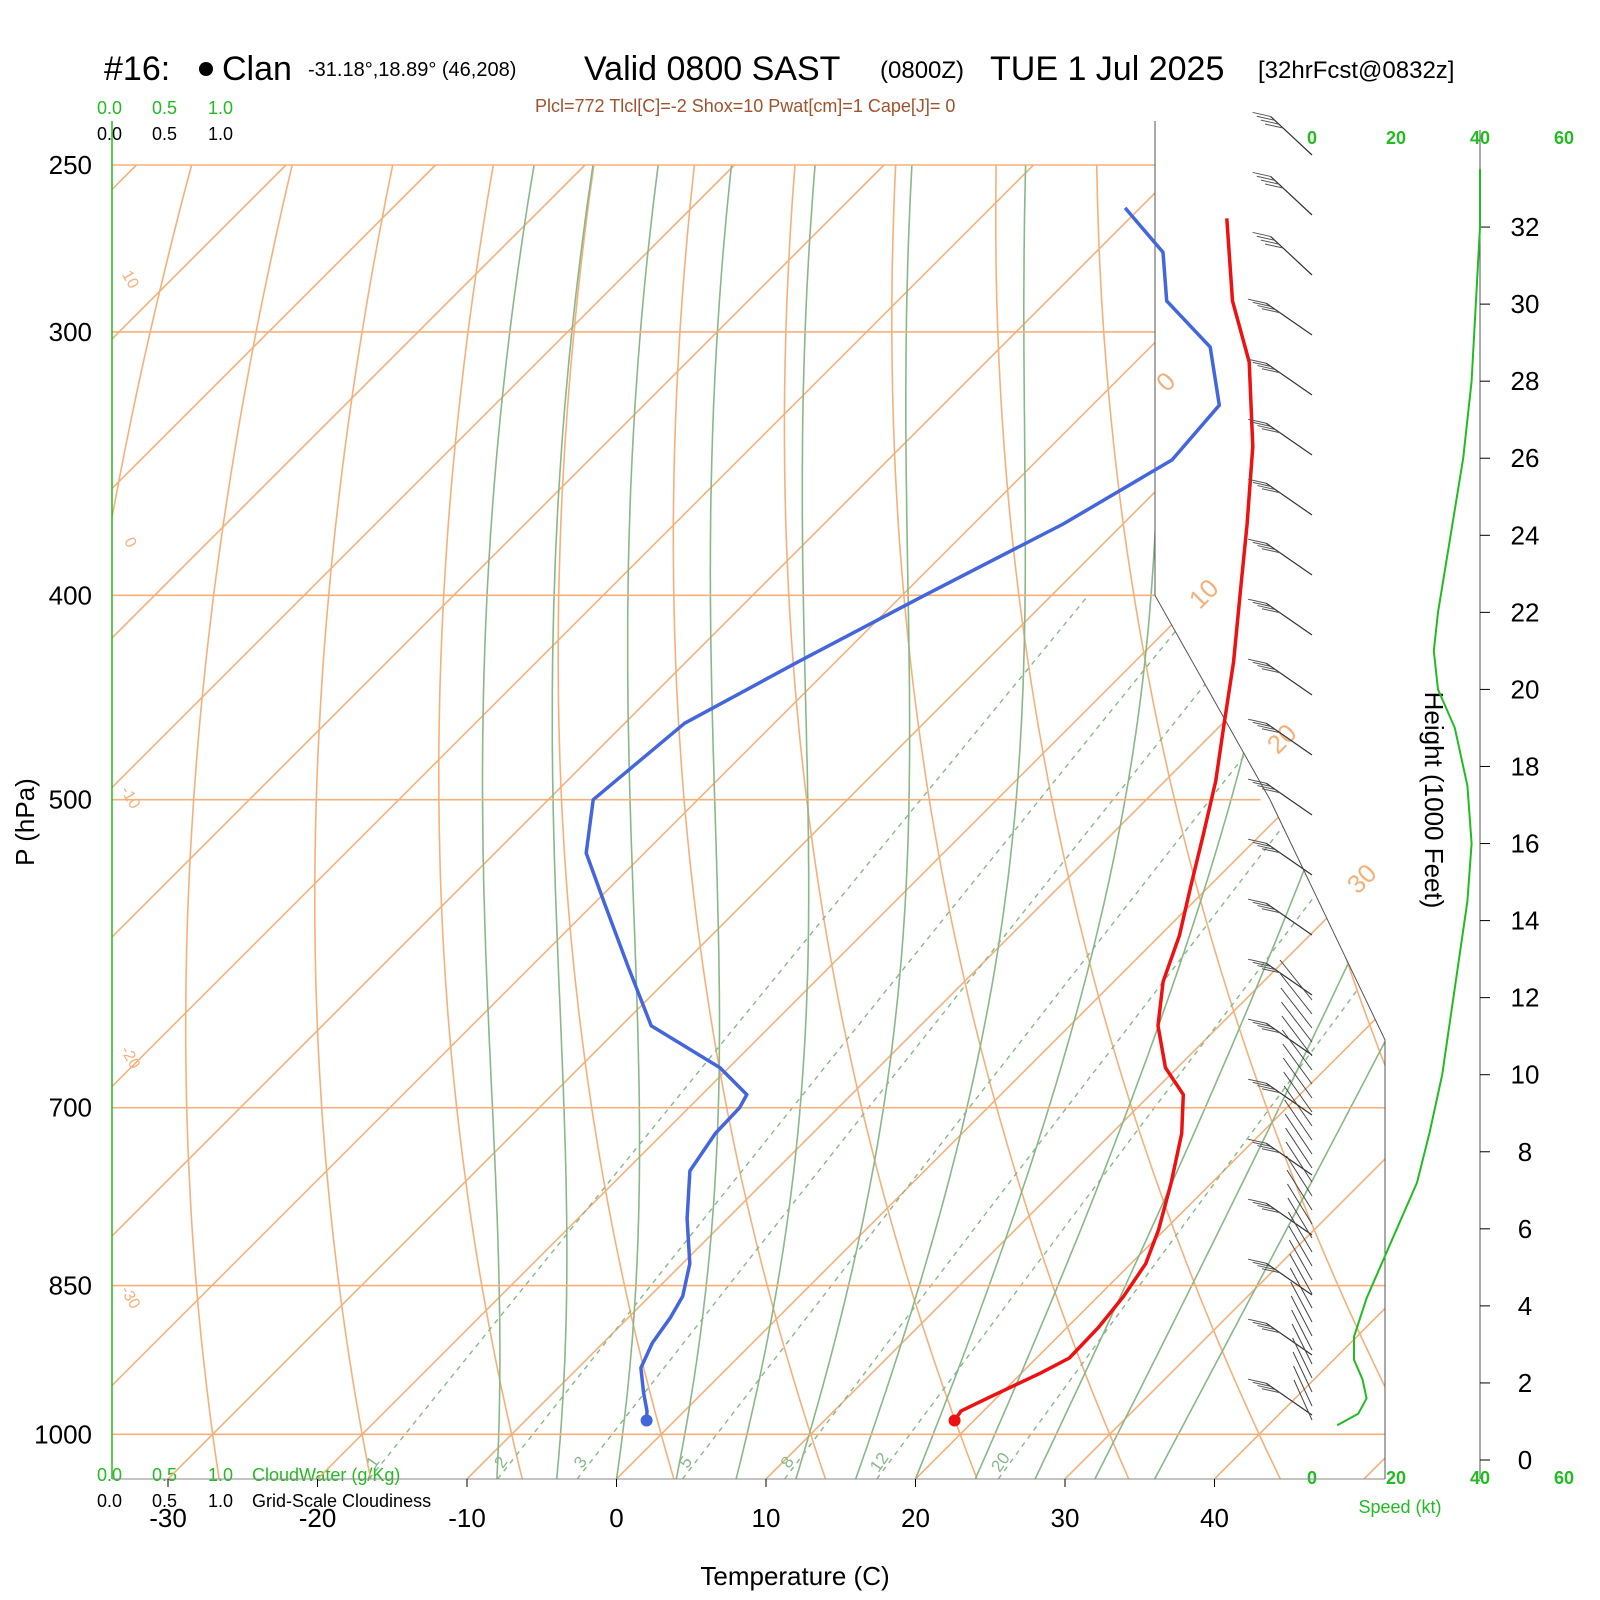 Image resolution: width=1600 pixels, height=1600 pixels. Describe the element at coordinates (1525, 844) in the screenshot. I see `height-tick-label: 16` at that location.